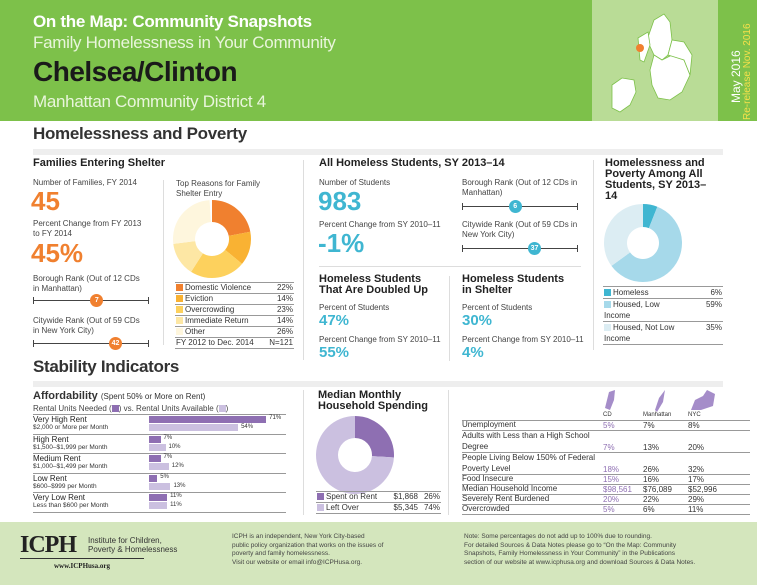  What do you see at coordinates (617, 489) in the screenshot?
I see `indicator-value-cd: $98,561` at bounding box center [617, 489].